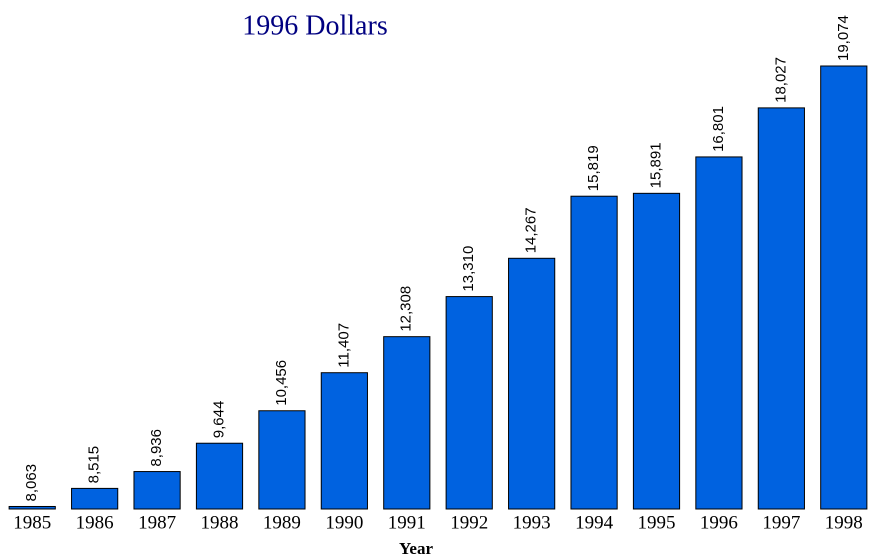 Image resolution: width=875 pixels, height=560 pixels. I want to click on x-tick-label: 1996, so click(719, 522).